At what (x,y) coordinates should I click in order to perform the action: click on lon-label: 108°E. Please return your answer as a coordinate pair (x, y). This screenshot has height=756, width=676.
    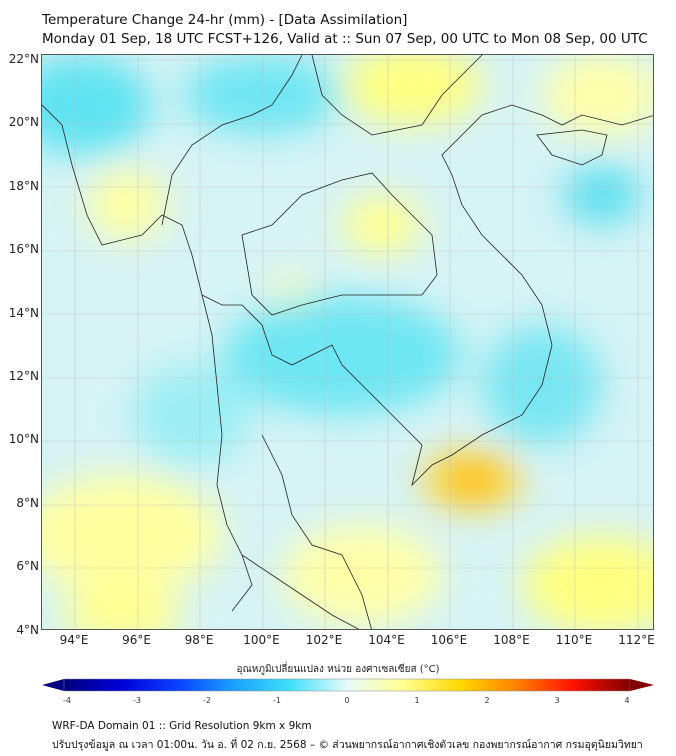
    Looking at the image, I should click on (511, 640).